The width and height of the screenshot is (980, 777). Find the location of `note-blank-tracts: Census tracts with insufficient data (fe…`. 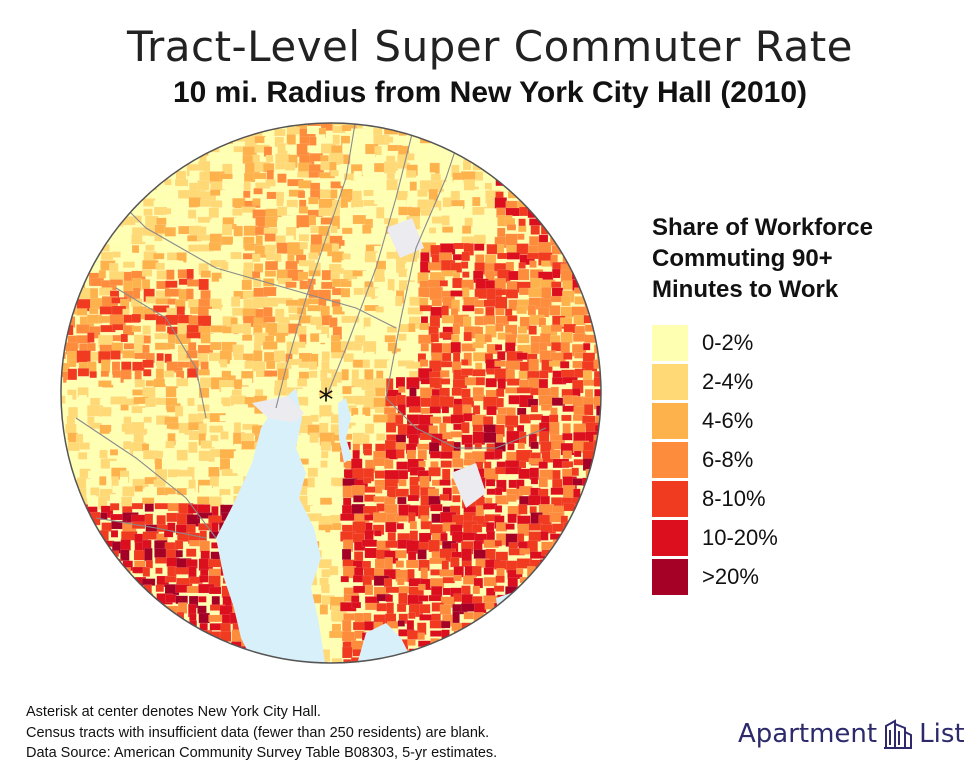

note-blank-tracts: Census tracts with insufficient data (fe… is located at coordinates (258, 732).